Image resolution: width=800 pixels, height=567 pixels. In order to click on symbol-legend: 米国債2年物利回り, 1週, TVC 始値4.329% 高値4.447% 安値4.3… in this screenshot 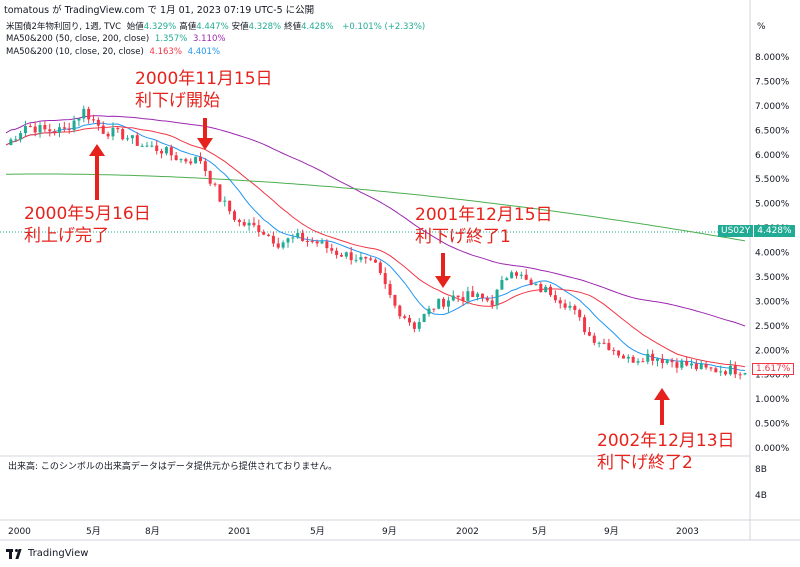, I will do `click(217, 26)`.